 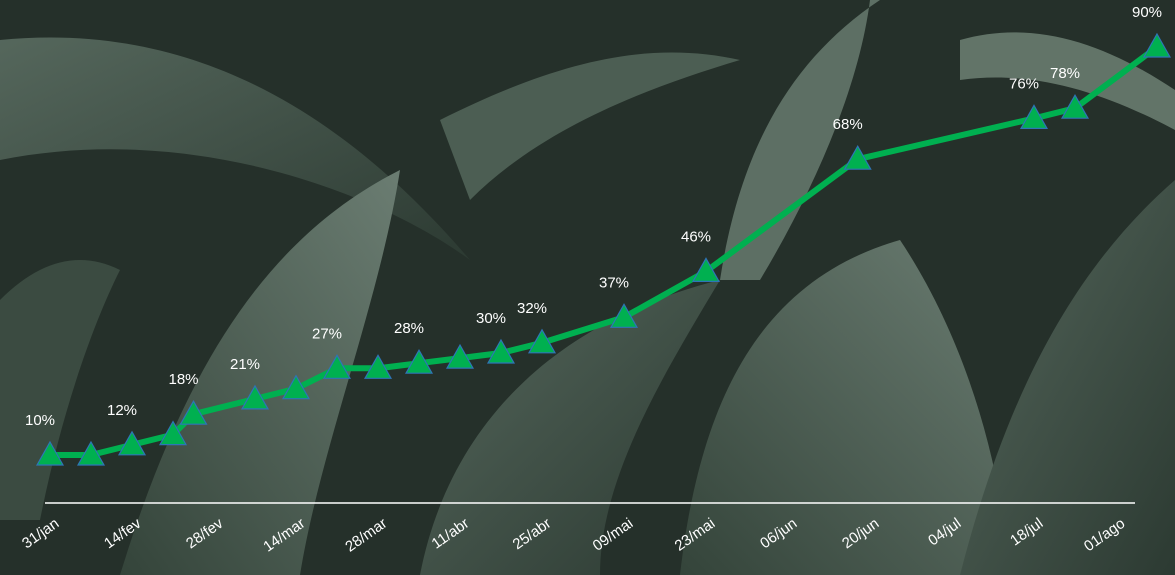 What do you see at coordinates (245, 364) in the screenshot?
I see `data-label: 21%` at bounding box center [245, 364].